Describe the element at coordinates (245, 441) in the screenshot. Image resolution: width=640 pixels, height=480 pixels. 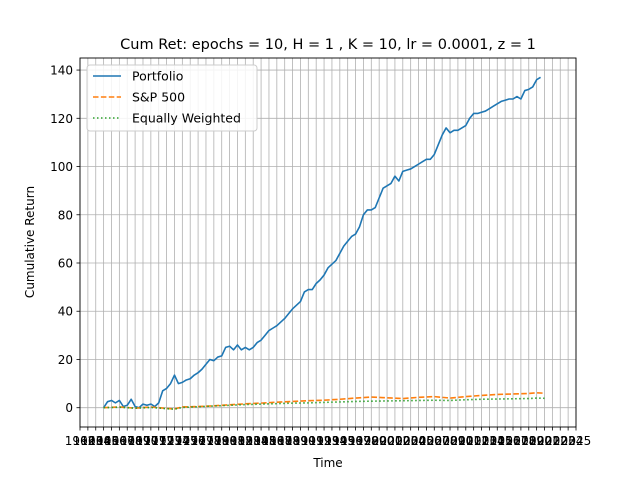
I see `x-tick-label: 1983` at that location.